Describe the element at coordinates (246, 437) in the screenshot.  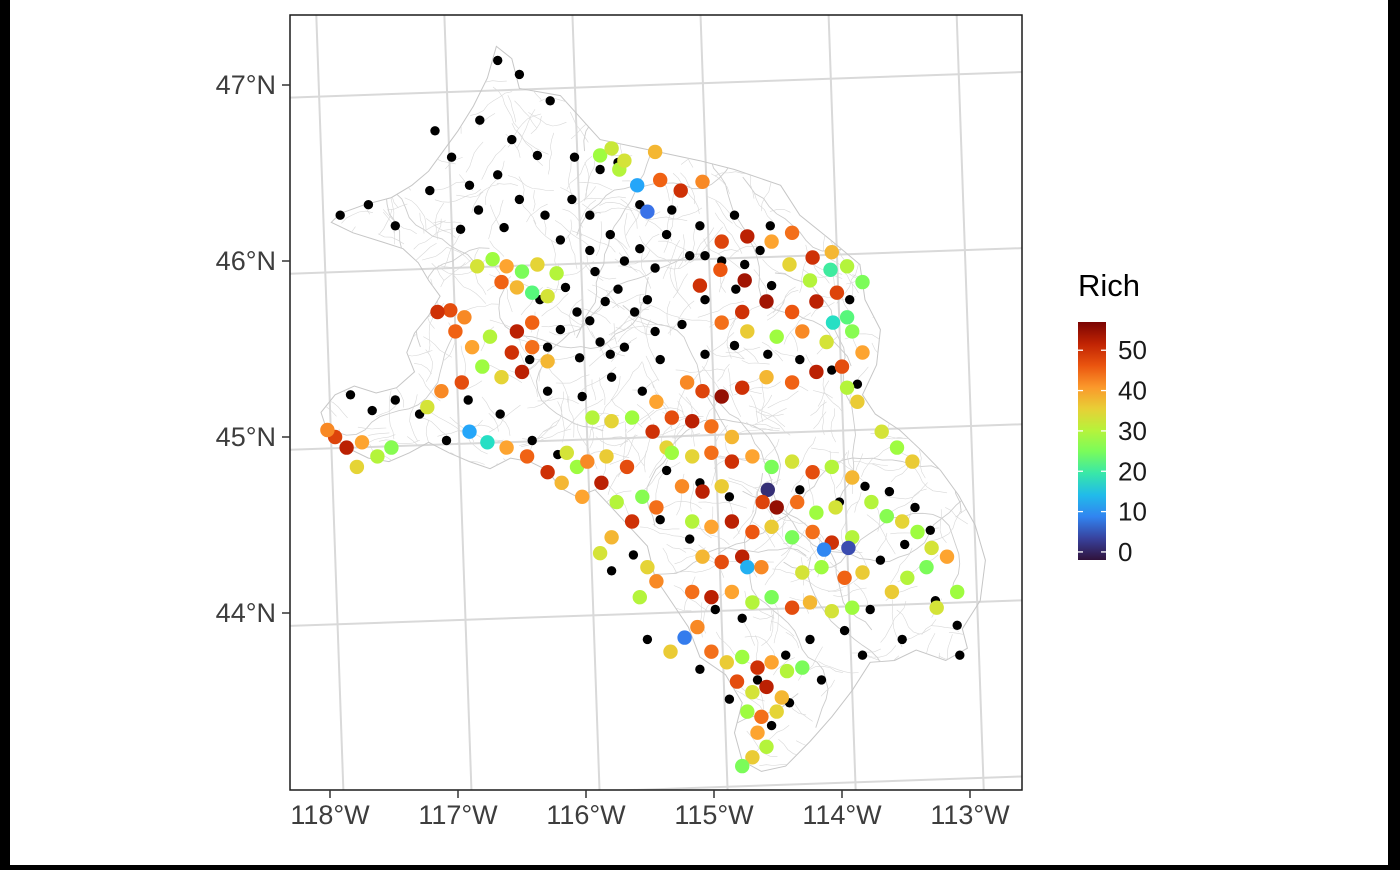
I see `y-tick-label: 45°N` at that location.